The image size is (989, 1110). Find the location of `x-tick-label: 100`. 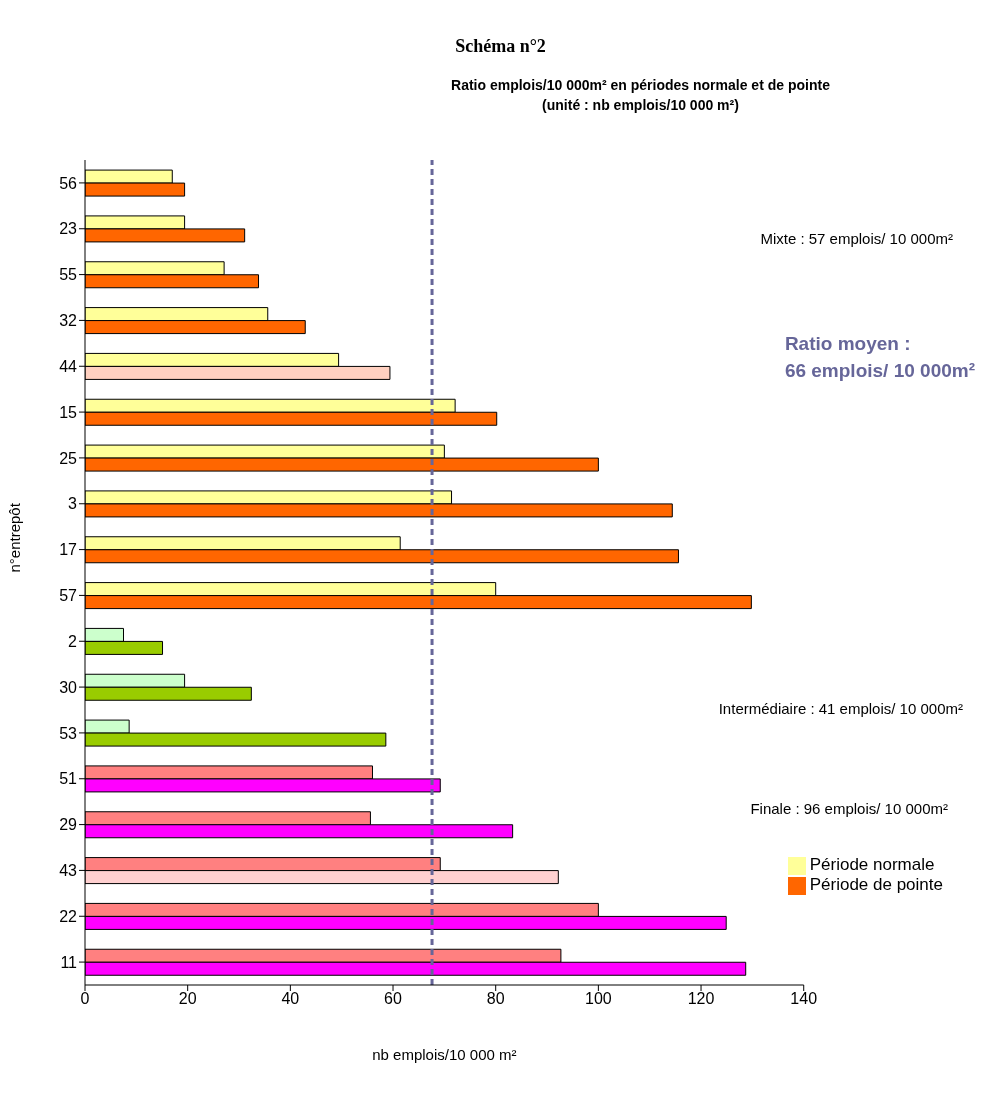

x-tick-label: 100 is located at coordinates (598, 999).